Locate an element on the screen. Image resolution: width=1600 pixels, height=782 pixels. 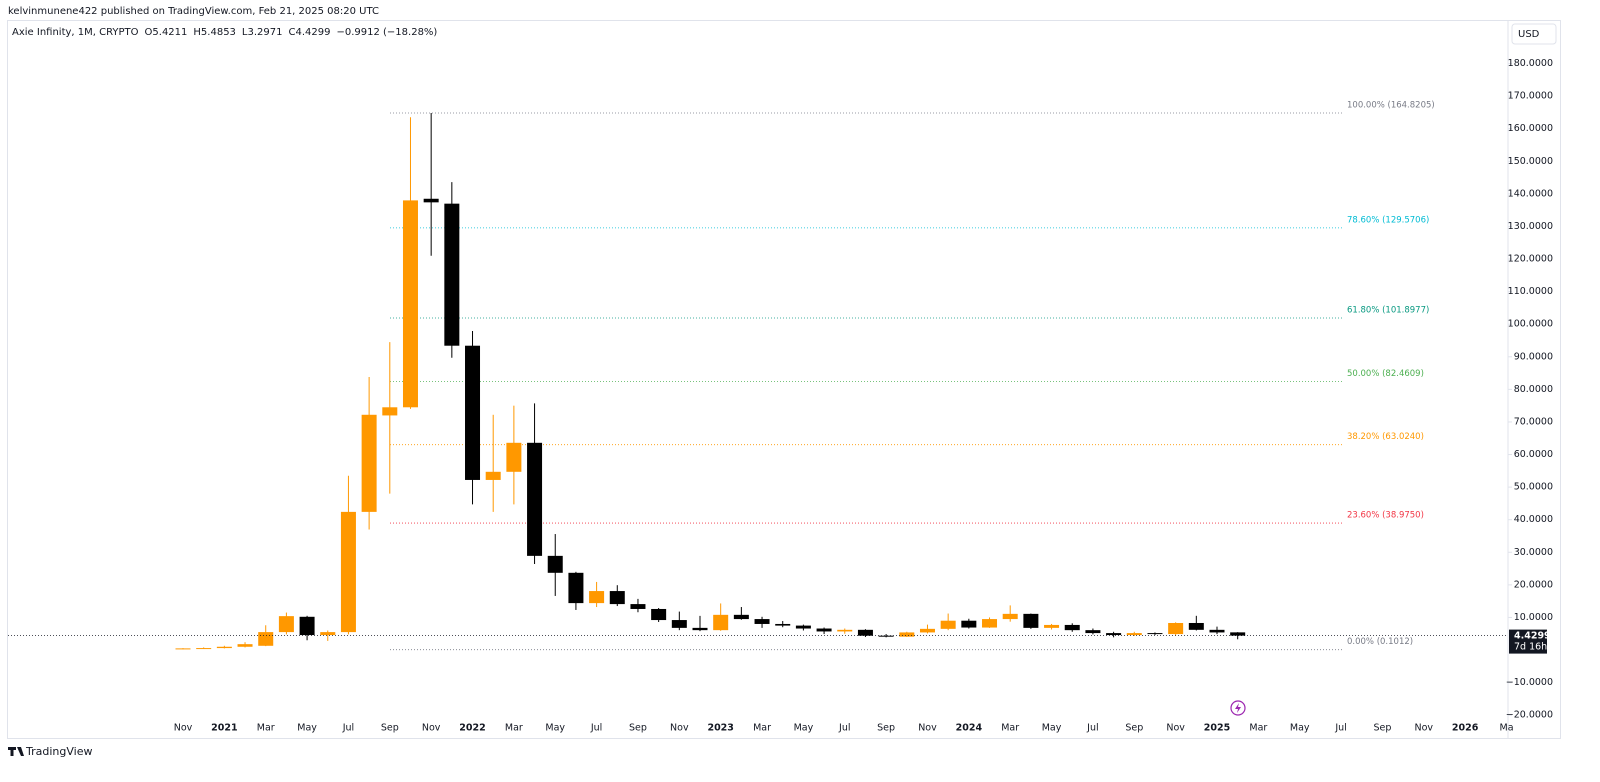
event-icon is located at coordinates (1238, 708).